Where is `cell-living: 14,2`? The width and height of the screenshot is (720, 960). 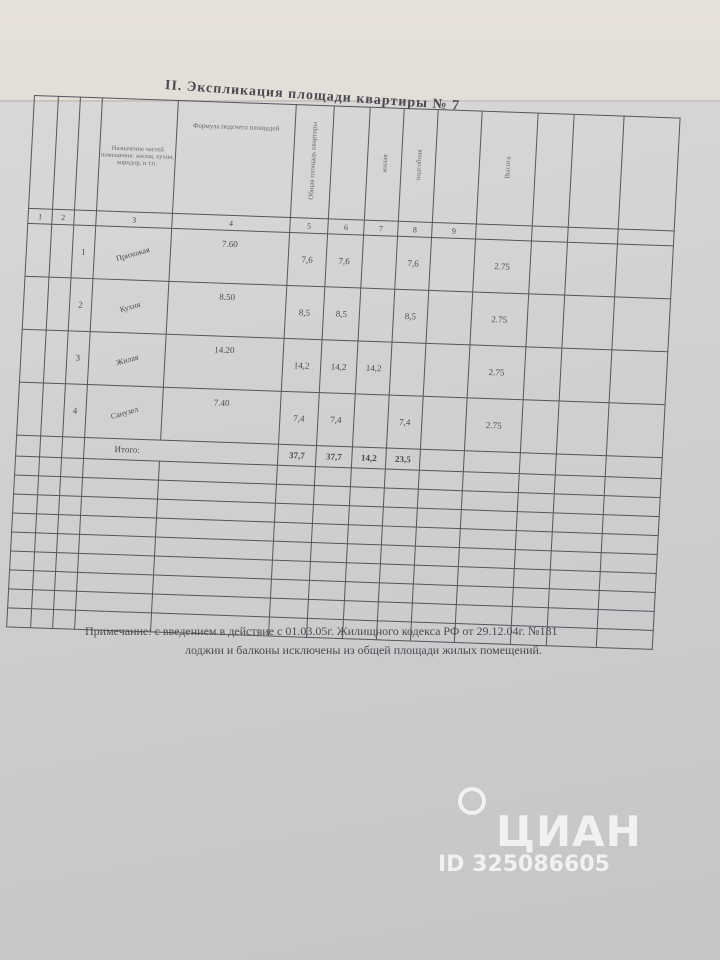
cell-living: 14,2 is located at coordinates (373, 368).